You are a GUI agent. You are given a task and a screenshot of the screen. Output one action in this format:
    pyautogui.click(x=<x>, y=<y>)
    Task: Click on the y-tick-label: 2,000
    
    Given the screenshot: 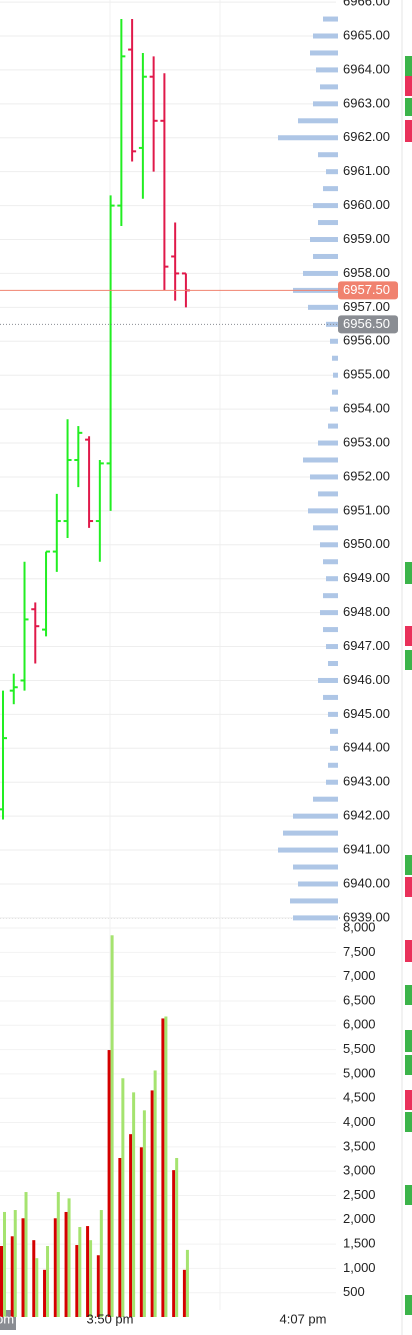 What is the action you would take?
    pyautogui.click(x=359, y=1218)
    